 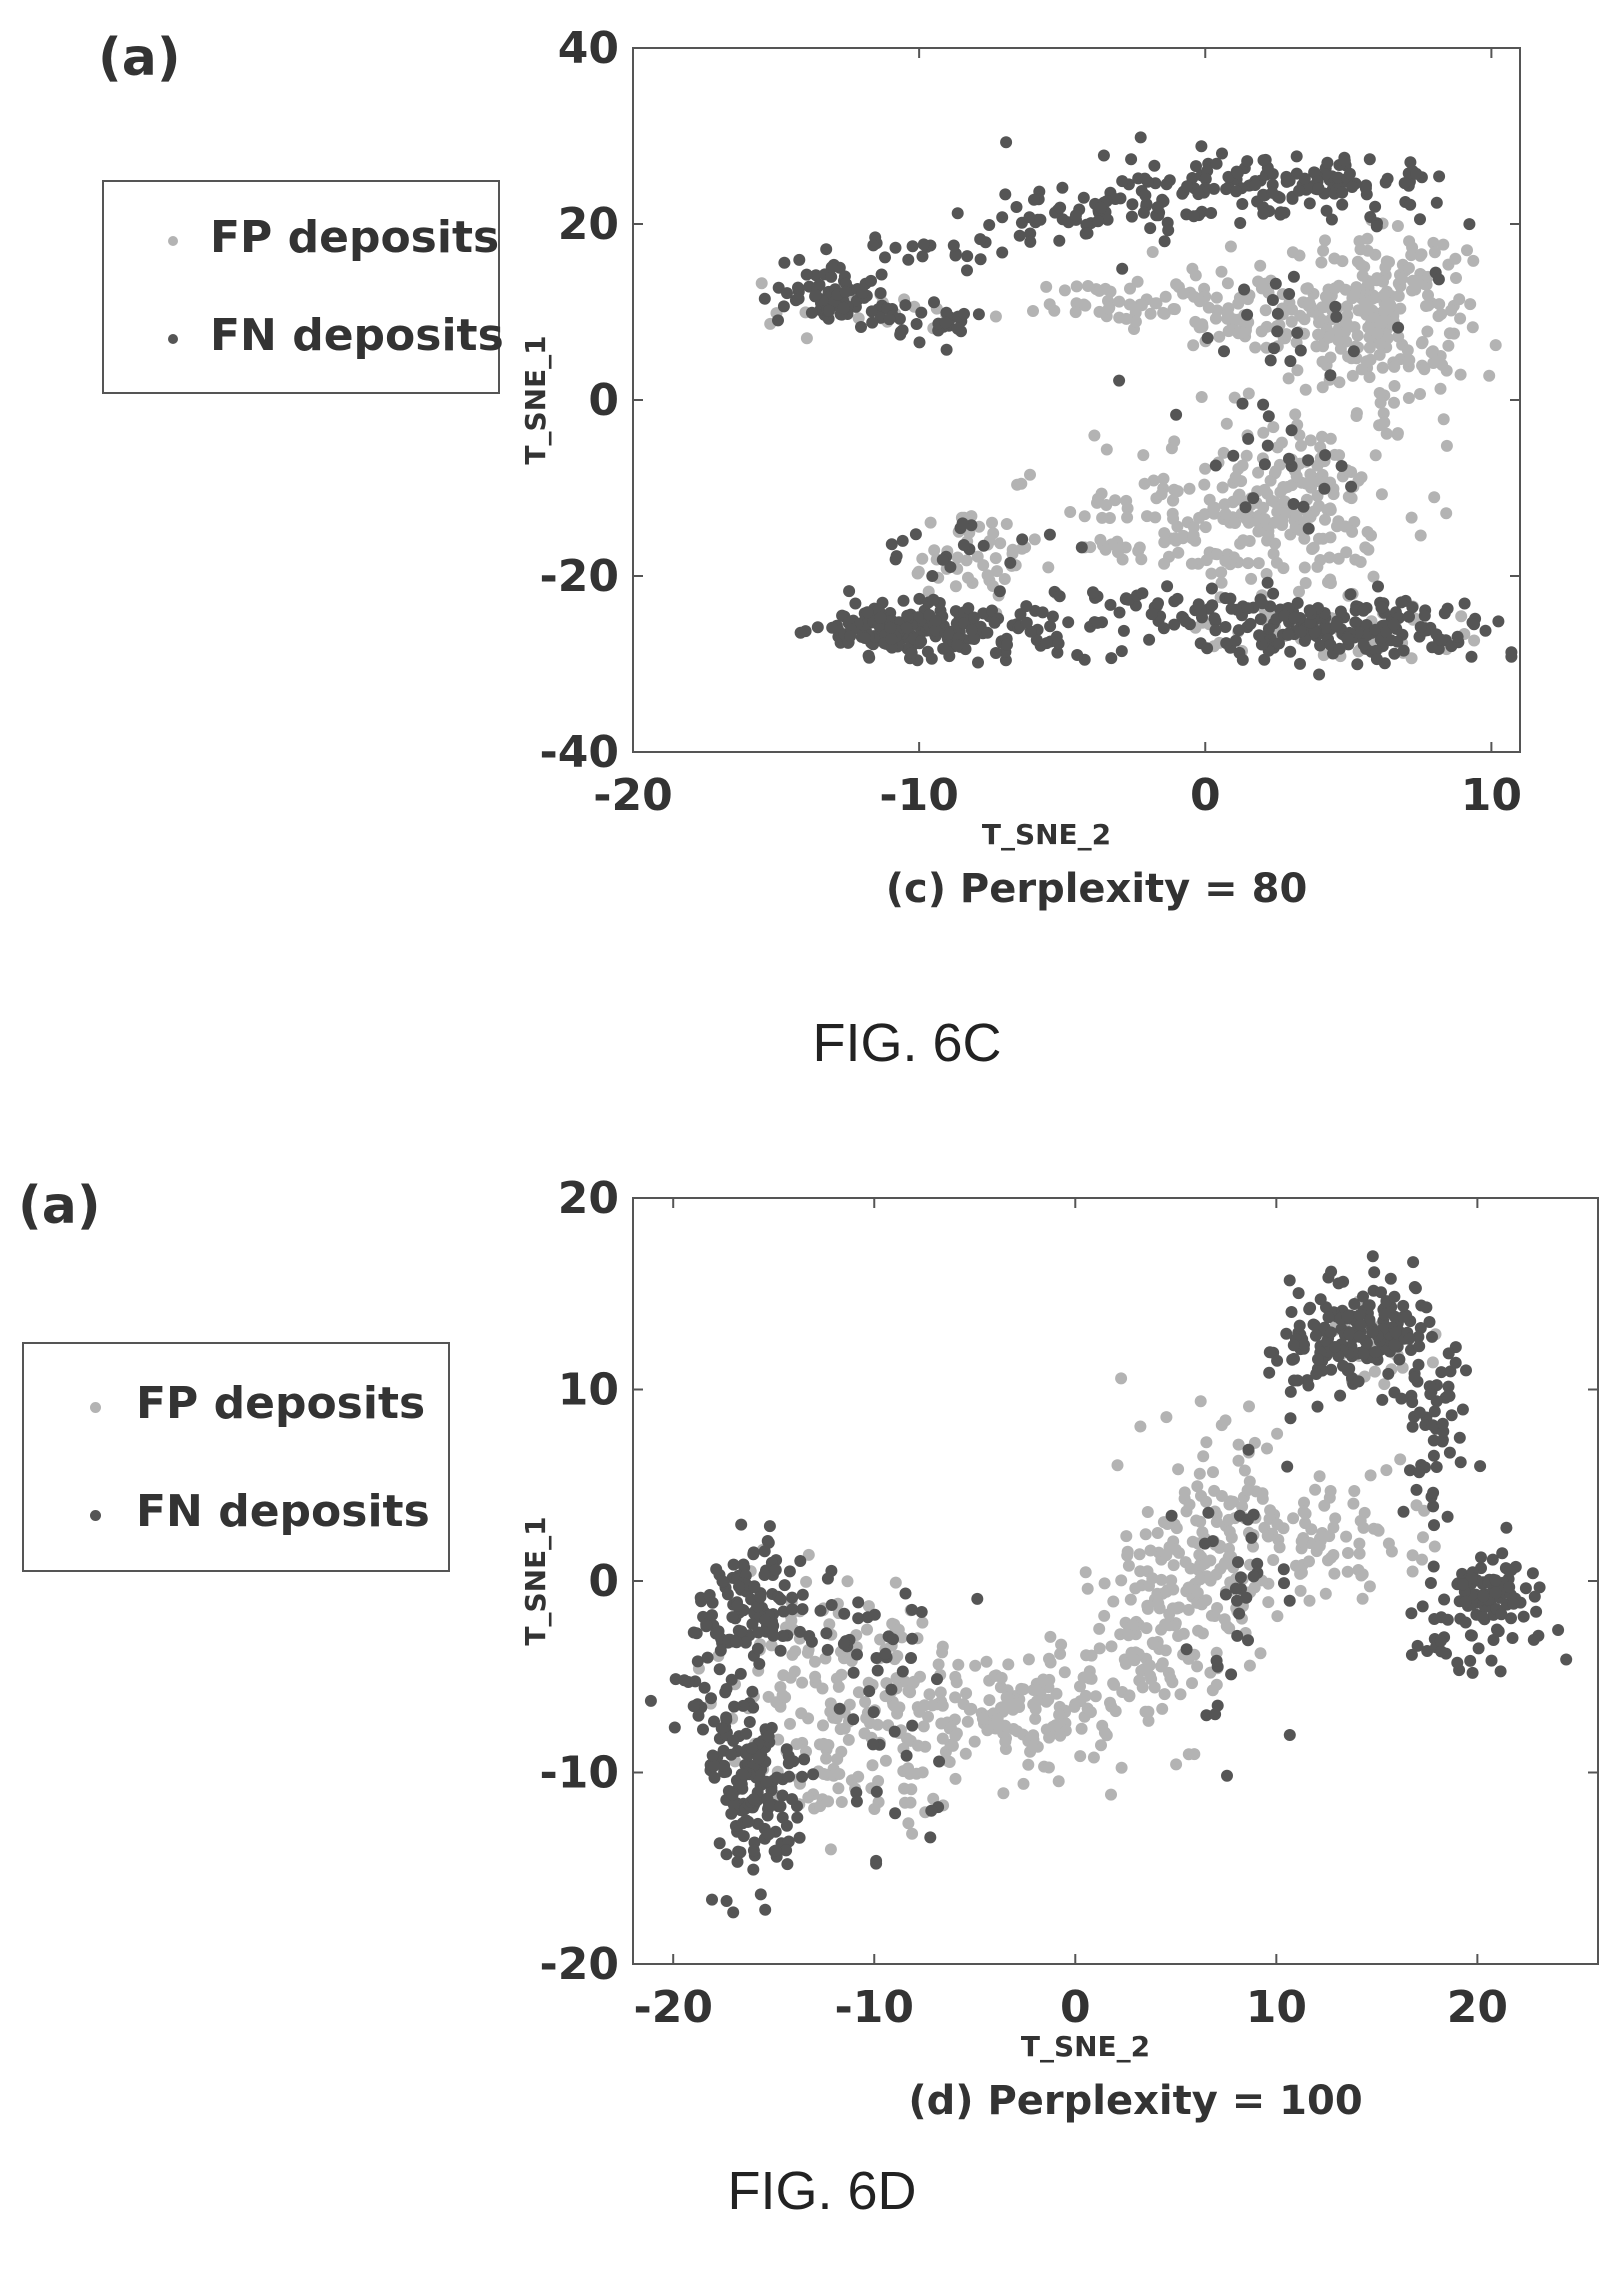 What do you see at coordinates (588, 1198) in the screenshot?
I see `y-tick-label: 20` at bounding box center [588, 1198].